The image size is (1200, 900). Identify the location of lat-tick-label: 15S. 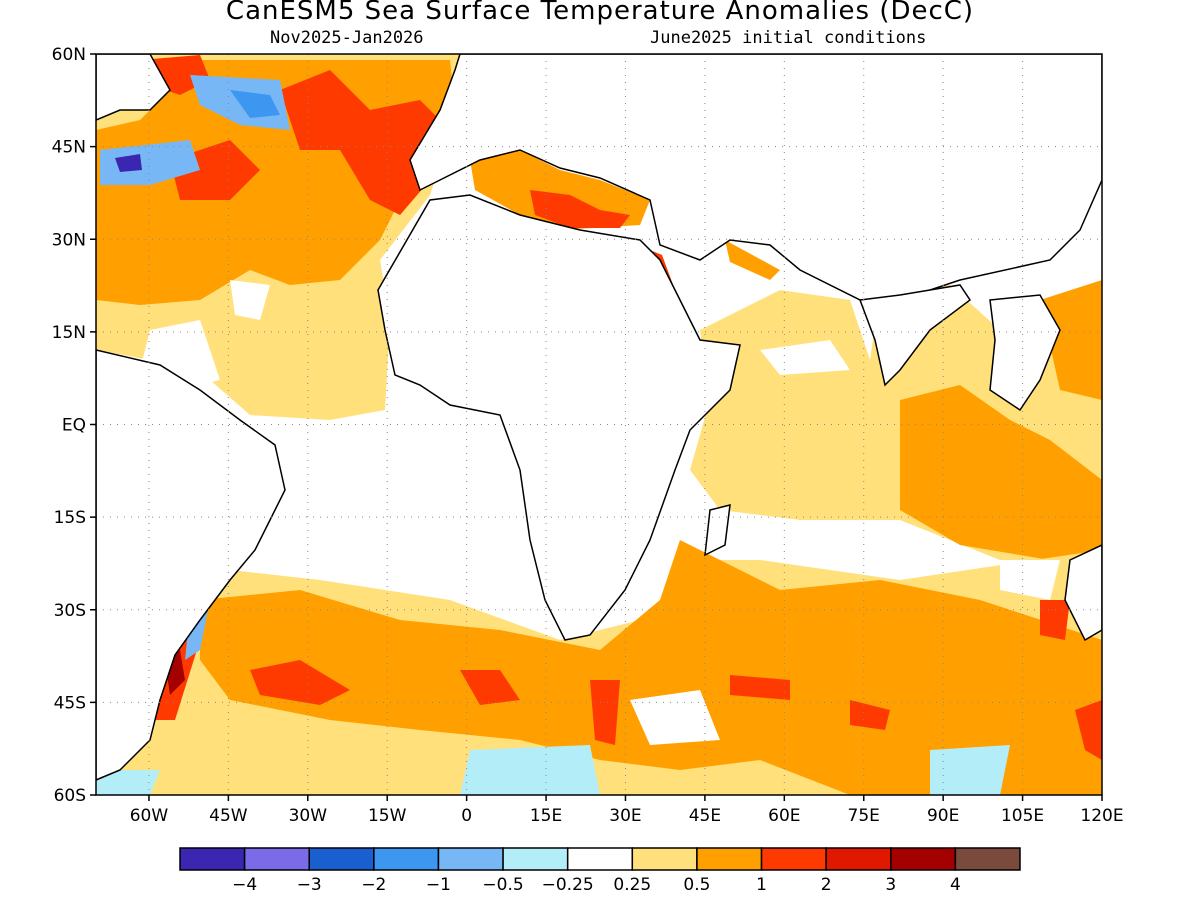
(70, 518).